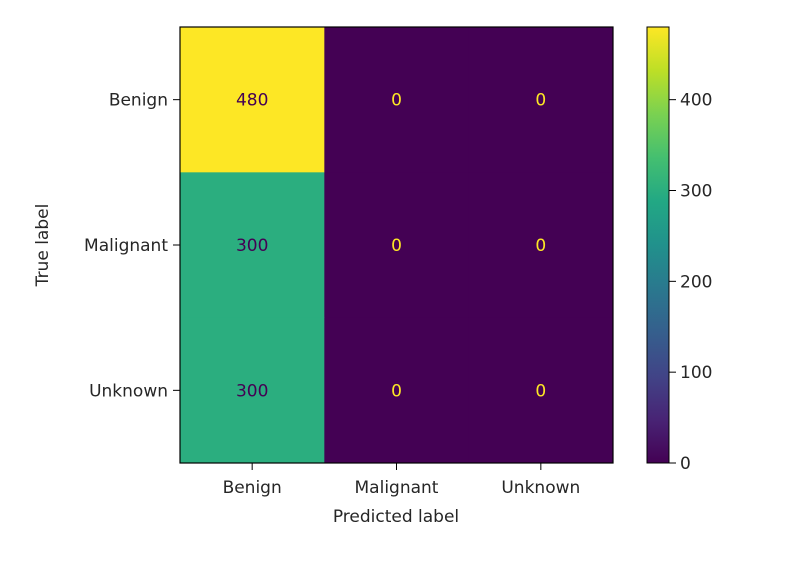 Image resolution: width=804 pixels, height=564 pixels. I want to click on y-axis-ticks: Benign Malignant Unknown, so click(132, 246).